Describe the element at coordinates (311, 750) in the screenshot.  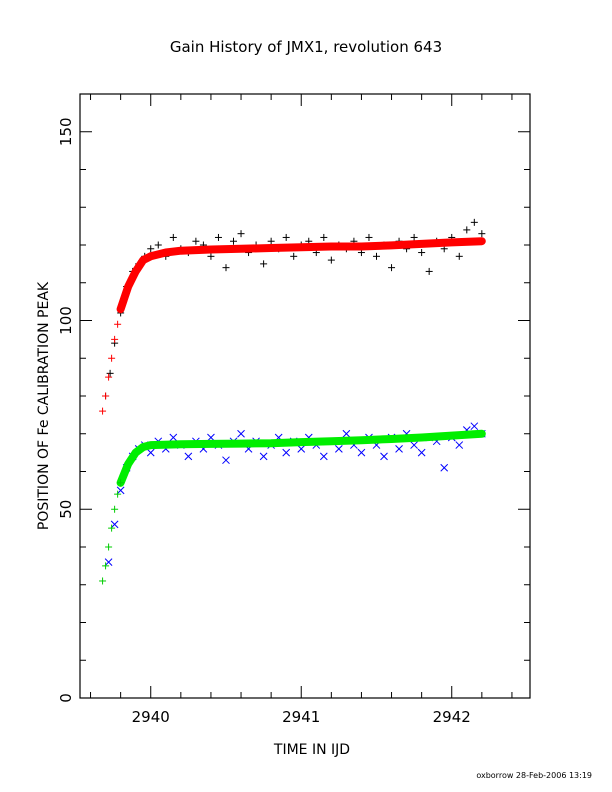
I see `x-axis-label: TIME IN IJD` at that location.